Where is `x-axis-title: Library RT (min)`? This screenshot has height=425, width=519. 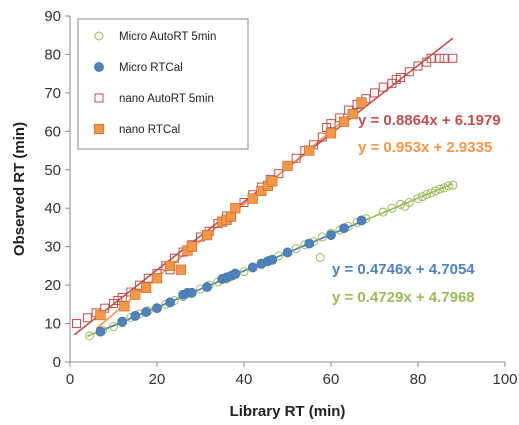 x-axis-title: Library RT (min) is located at coordinates (288, 411).